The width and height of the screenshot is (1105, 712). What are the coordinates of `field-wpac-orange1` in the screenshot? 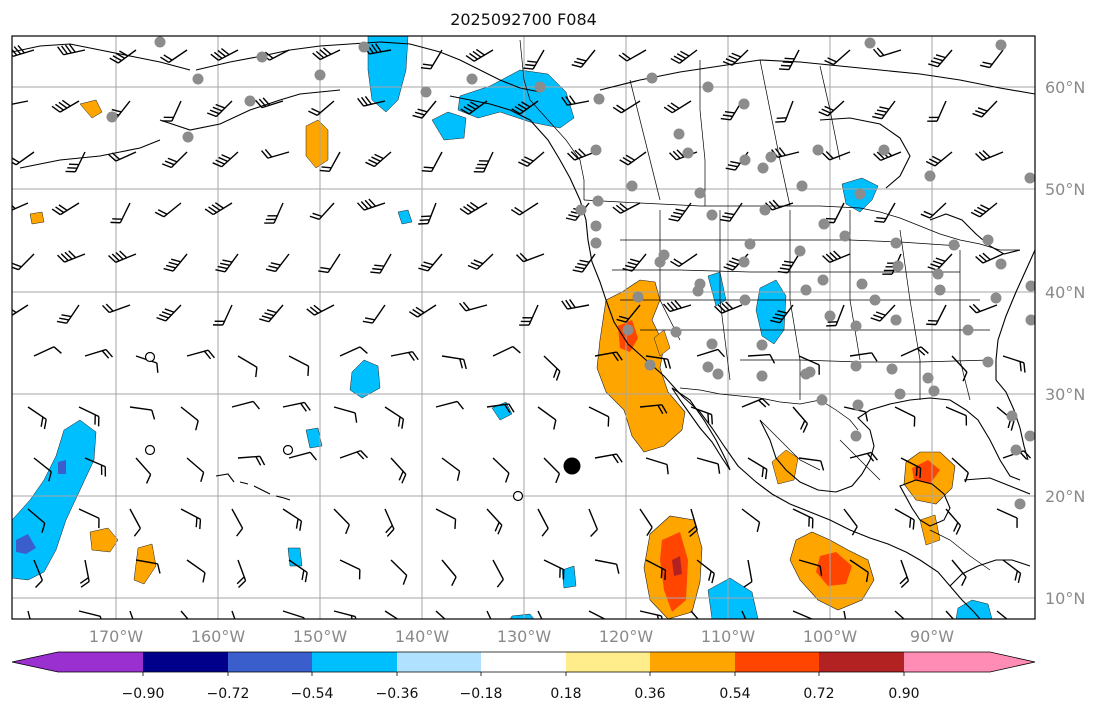 It's located at (104, 540).